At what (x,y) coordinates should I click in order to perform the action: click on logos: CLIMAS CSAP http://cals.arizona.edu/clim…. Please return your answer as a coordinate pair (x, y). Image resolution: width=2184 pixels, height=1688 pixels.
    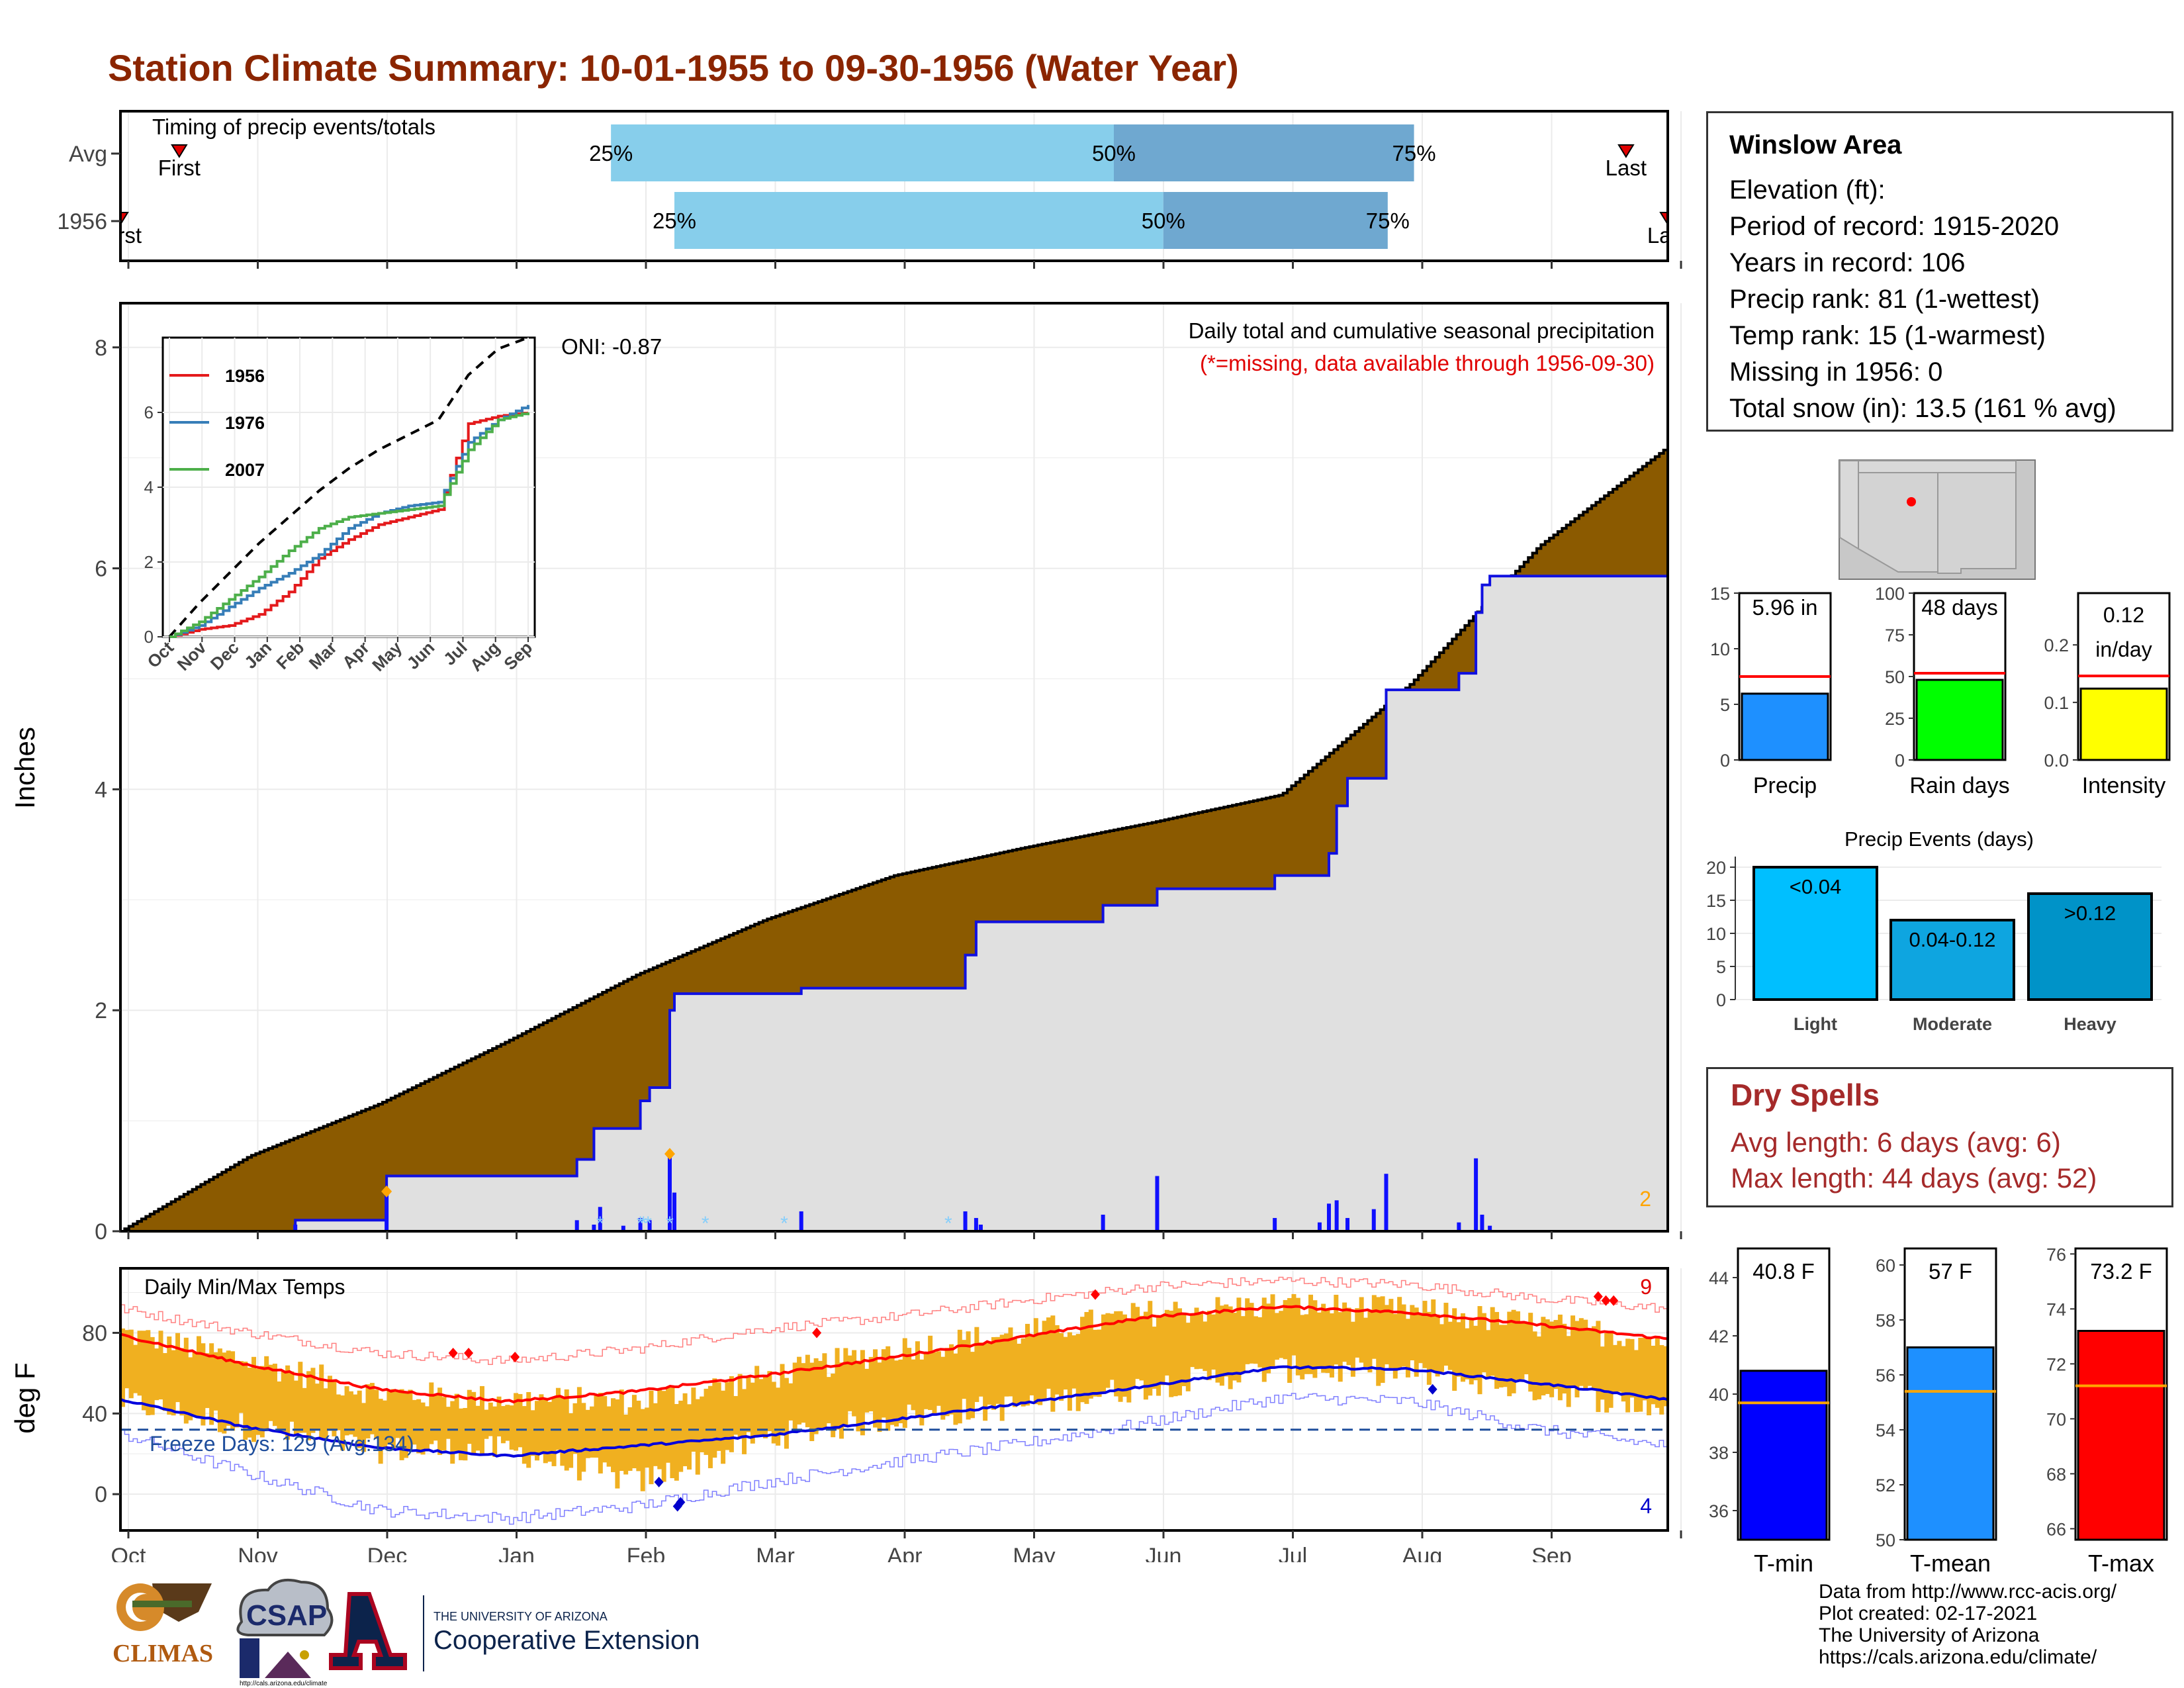
    Looking at the image, I should click on (360, 1633).